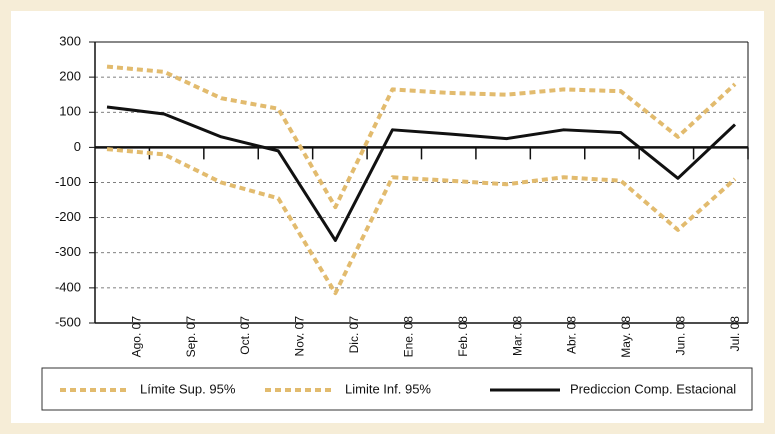 Image resolution: width=775 pixels, height=434 pixels. I want to click on y-tick-label: 200, so click(70, 76).